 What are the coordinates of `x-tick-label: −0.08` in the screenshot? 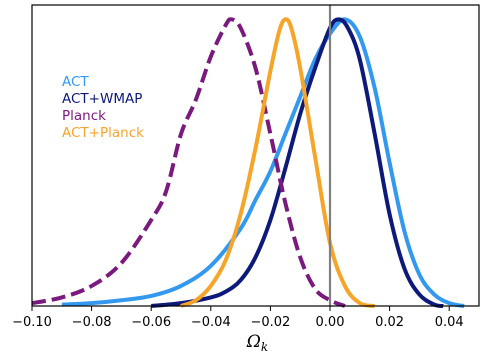 It's located at (92, 322).